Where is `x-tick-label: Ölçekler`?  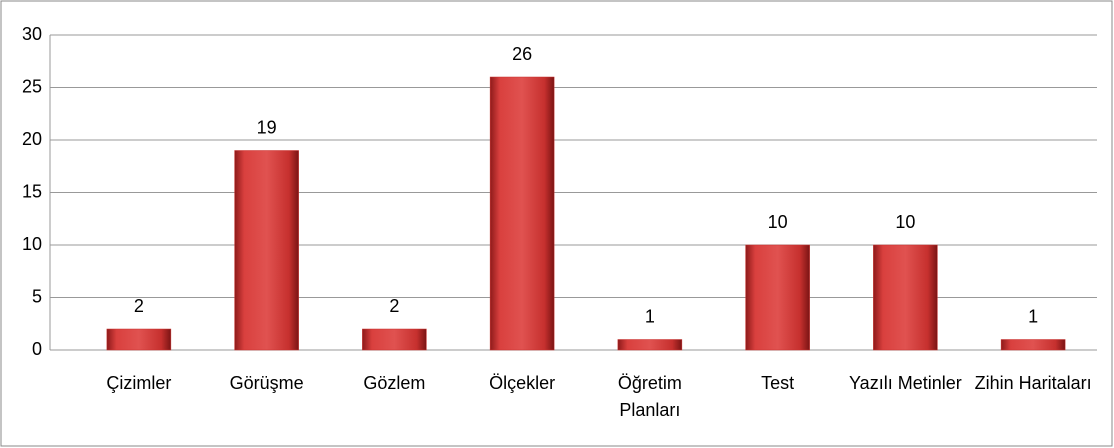
x-tick-label: Ölçekler is located at coordinates (522, 383).